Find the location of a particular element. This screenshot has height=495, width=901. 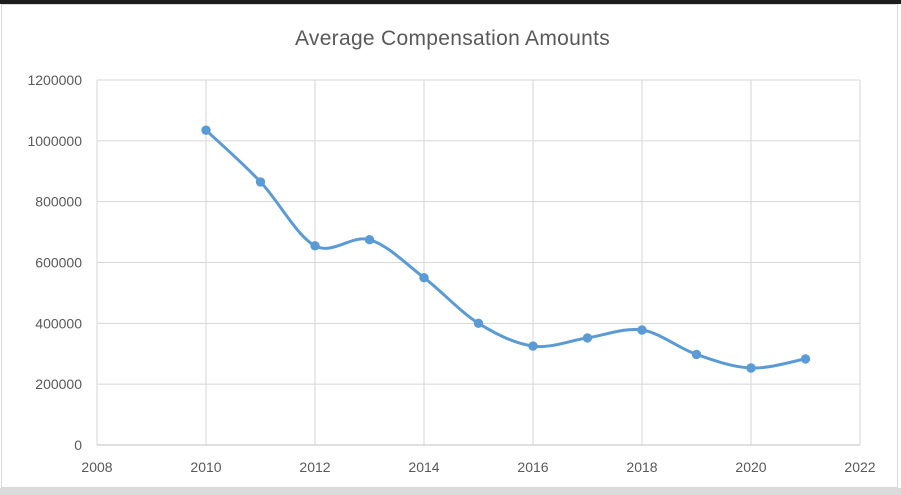

y-axis-tick-label: 600000 is located at coordinates (58, 263).